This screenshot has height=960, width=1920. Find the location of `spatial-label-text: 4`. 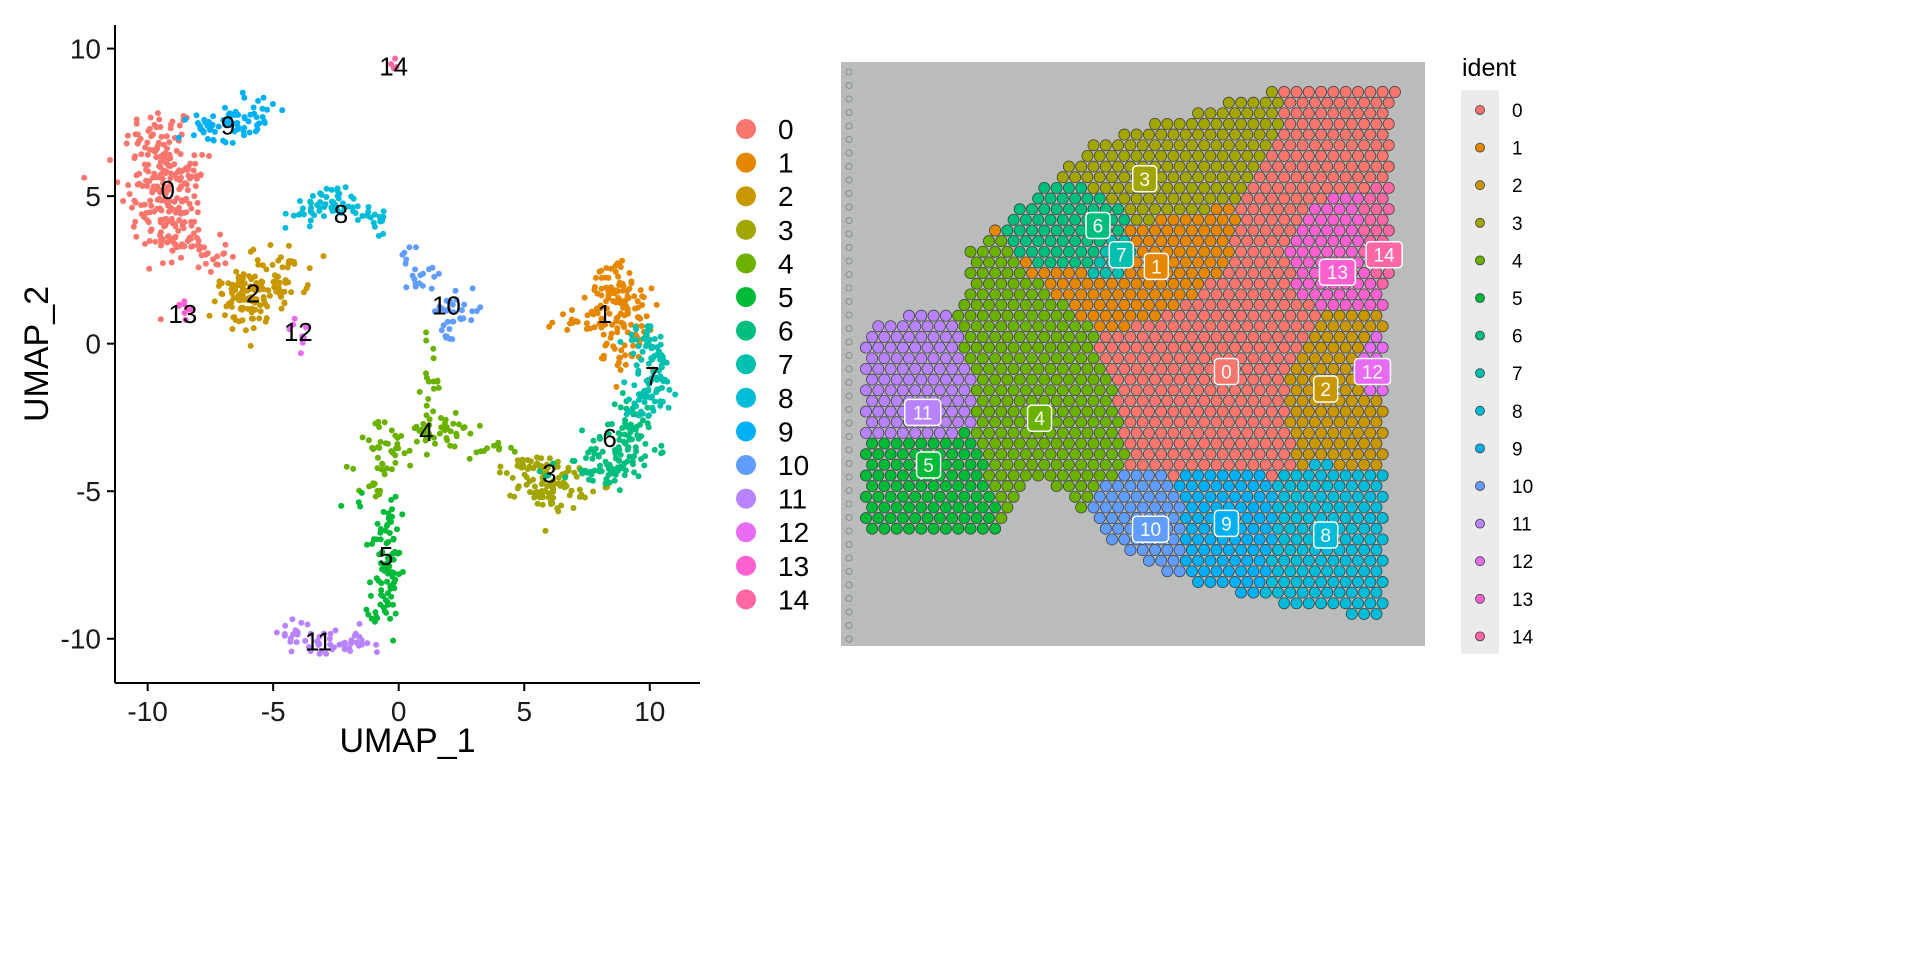

spatial-label-text: 4 is located at coordinates (1039, 419).